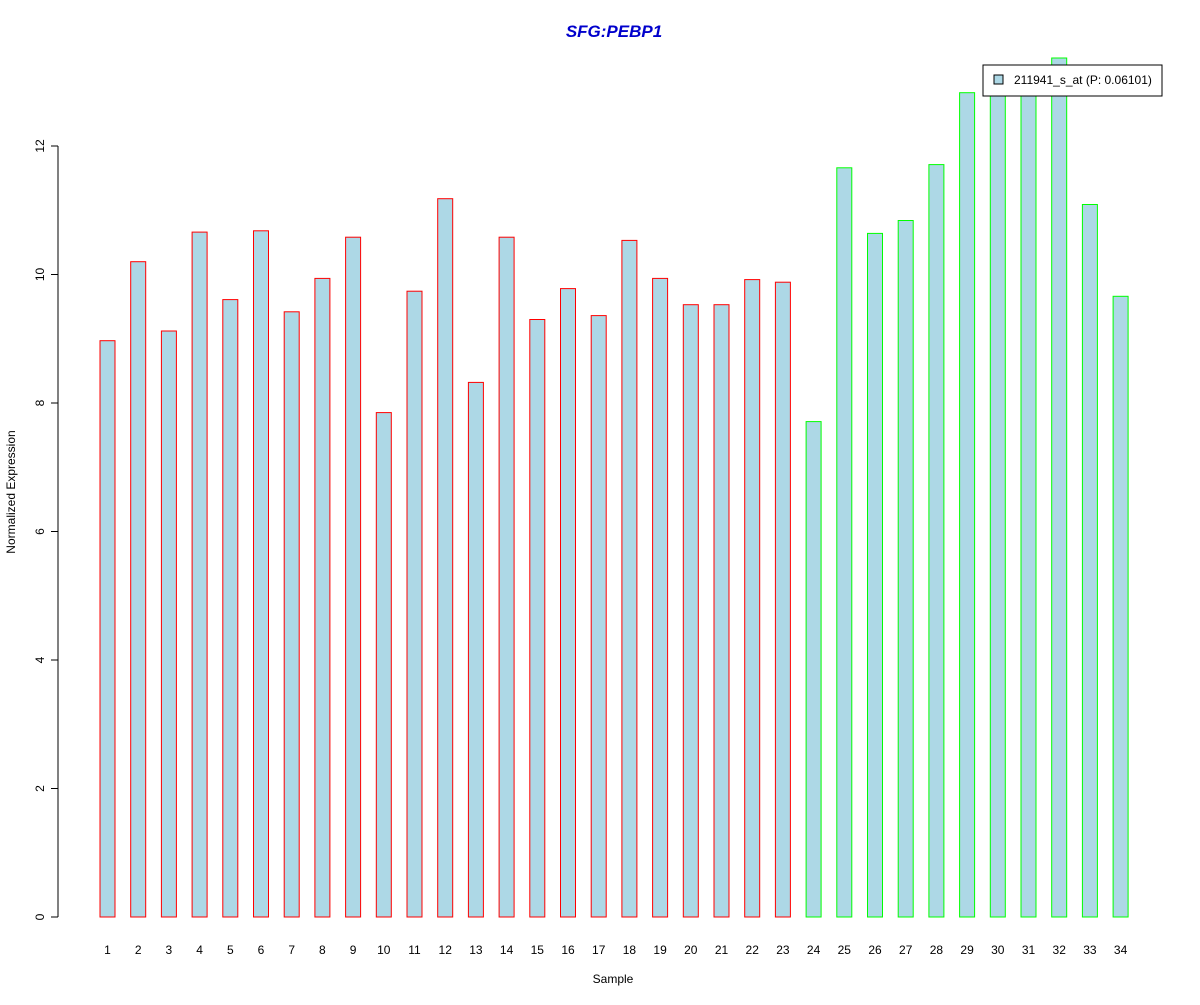 This screenshot has height=1005, width=1200. I want to click on y-tick-label: 10, so click(40, 275).